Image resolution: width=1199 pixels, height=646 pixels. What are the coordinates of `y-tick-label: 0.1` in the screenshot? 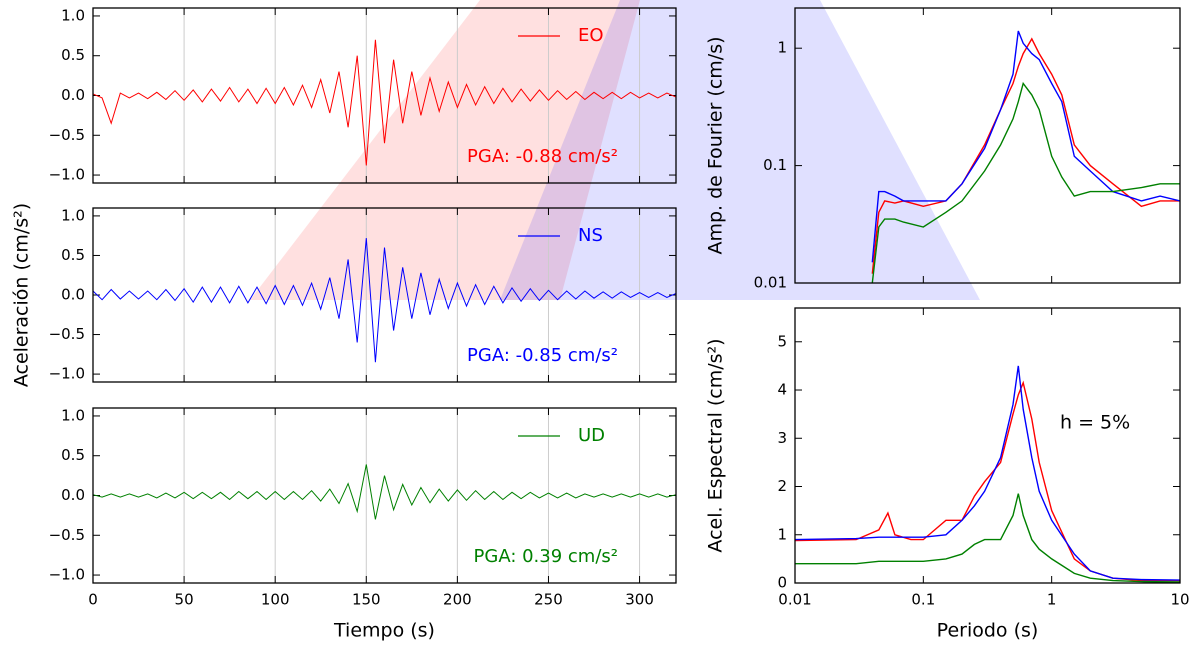 It's located at (775, 165).